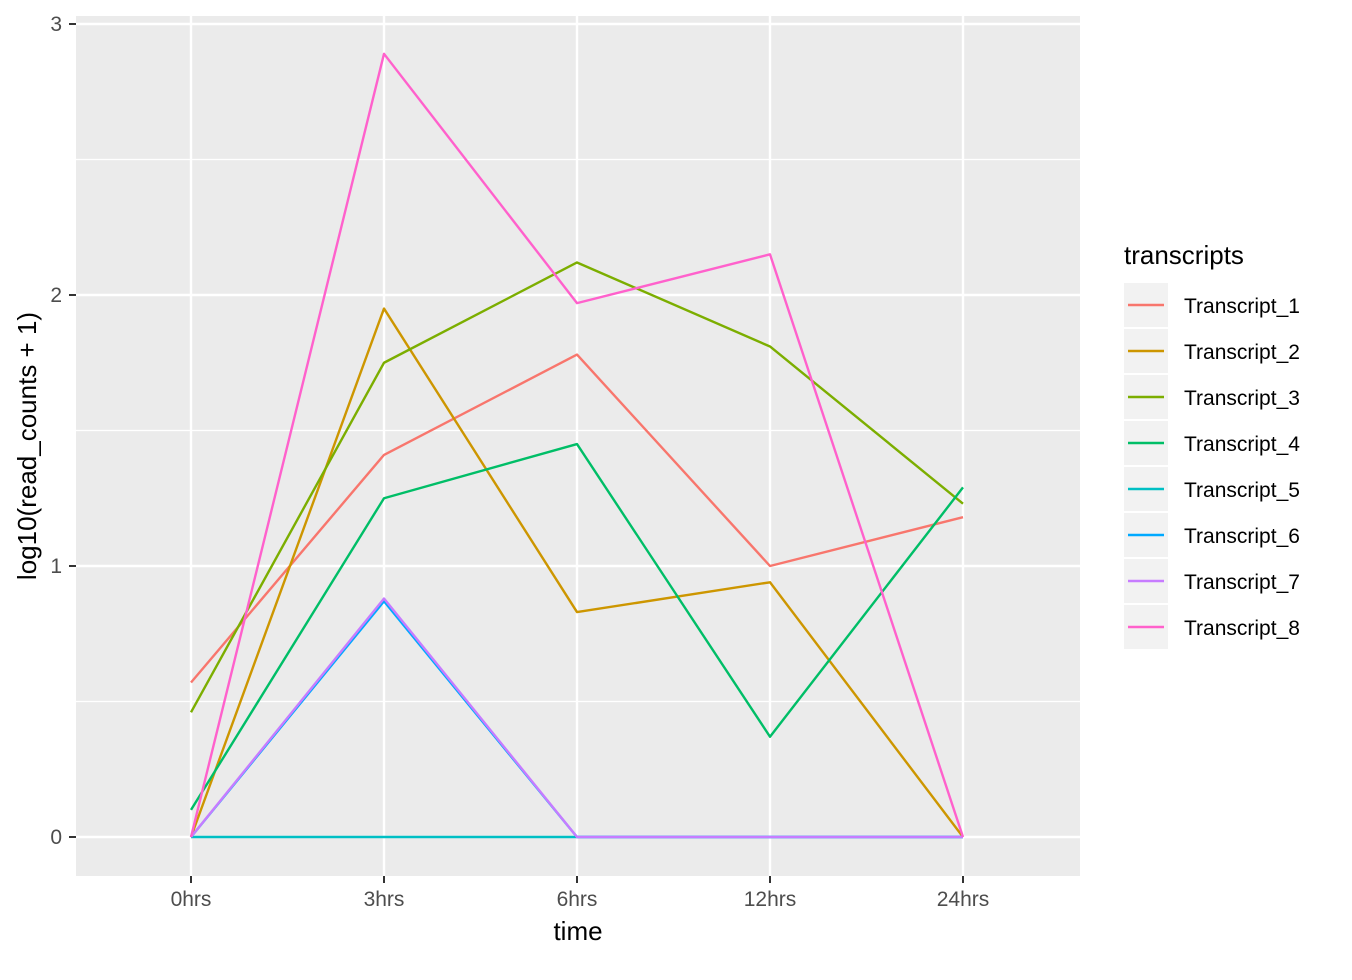  I want to click on x-tick-label: 6hrs, so click(577, 899).